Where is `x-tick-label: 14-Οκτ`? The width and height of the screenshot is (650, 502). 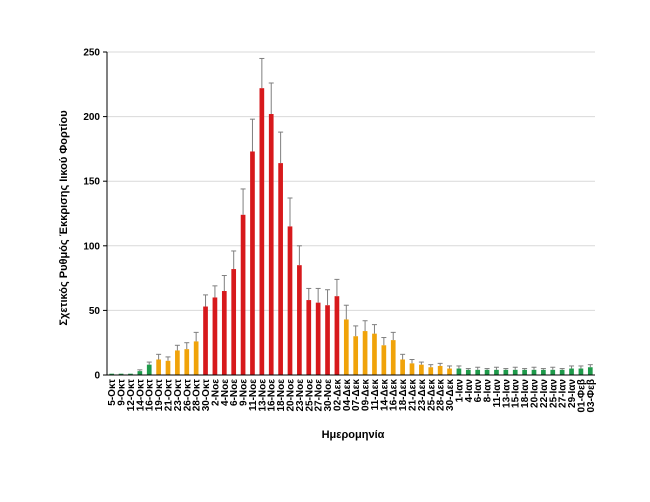 x-tick-label: 14-Οκτ is located at coordinates (140, 394).